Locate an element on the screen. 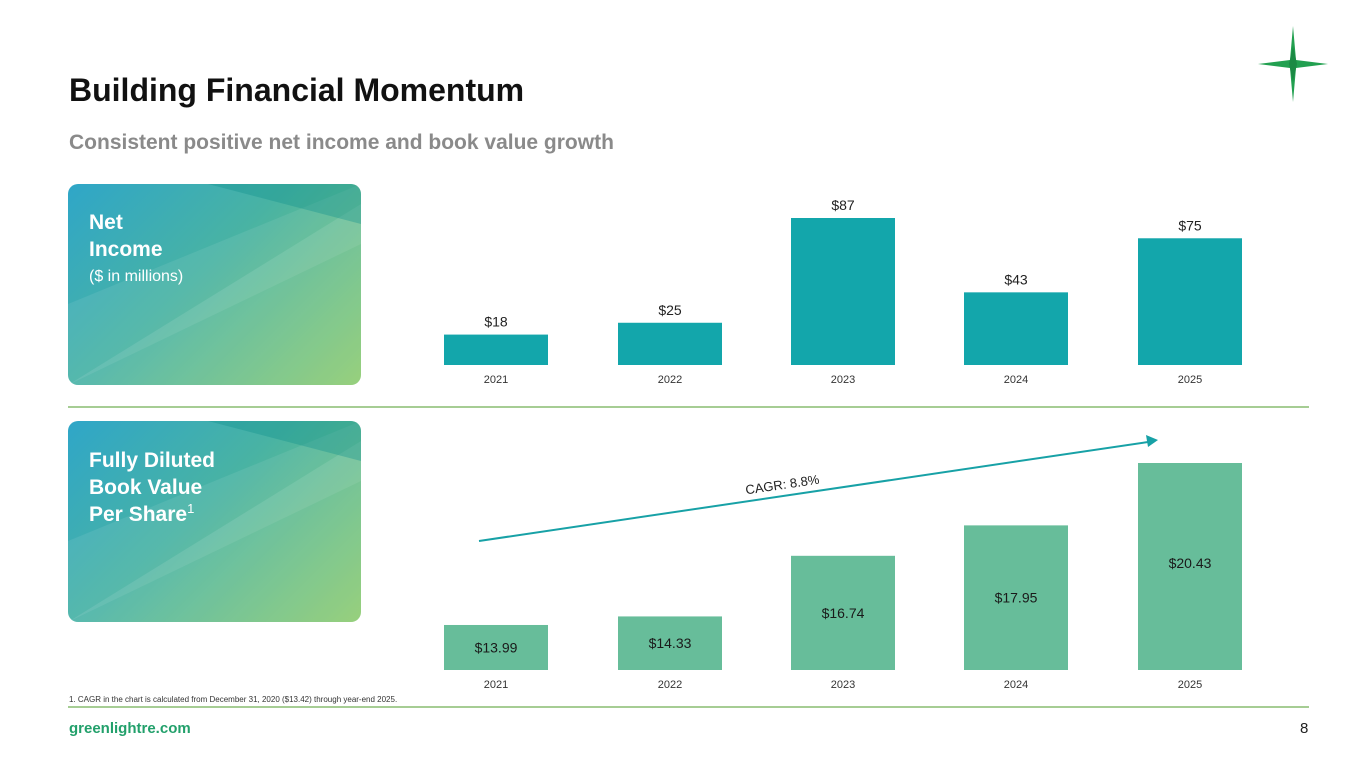 Image resolution: width=1365 pixels, height=768 pixels. page-number: 8 is located at coordinates (1304, 728).